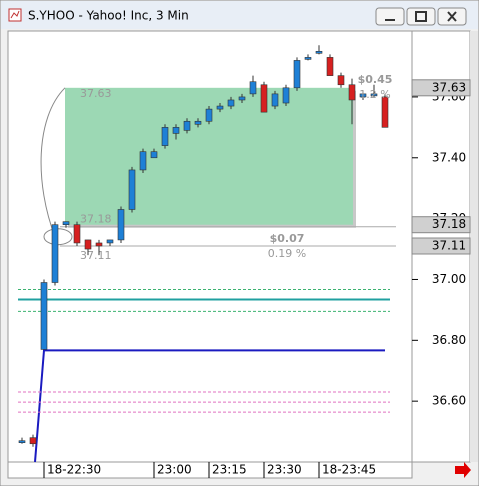 Image resolution: width=479 pixels, height=486 pixels. What do you see at coordinates (349, 470) in the screenshot?
I see `x-tick-label: 18-23:45` at bounding box center [349, 470].